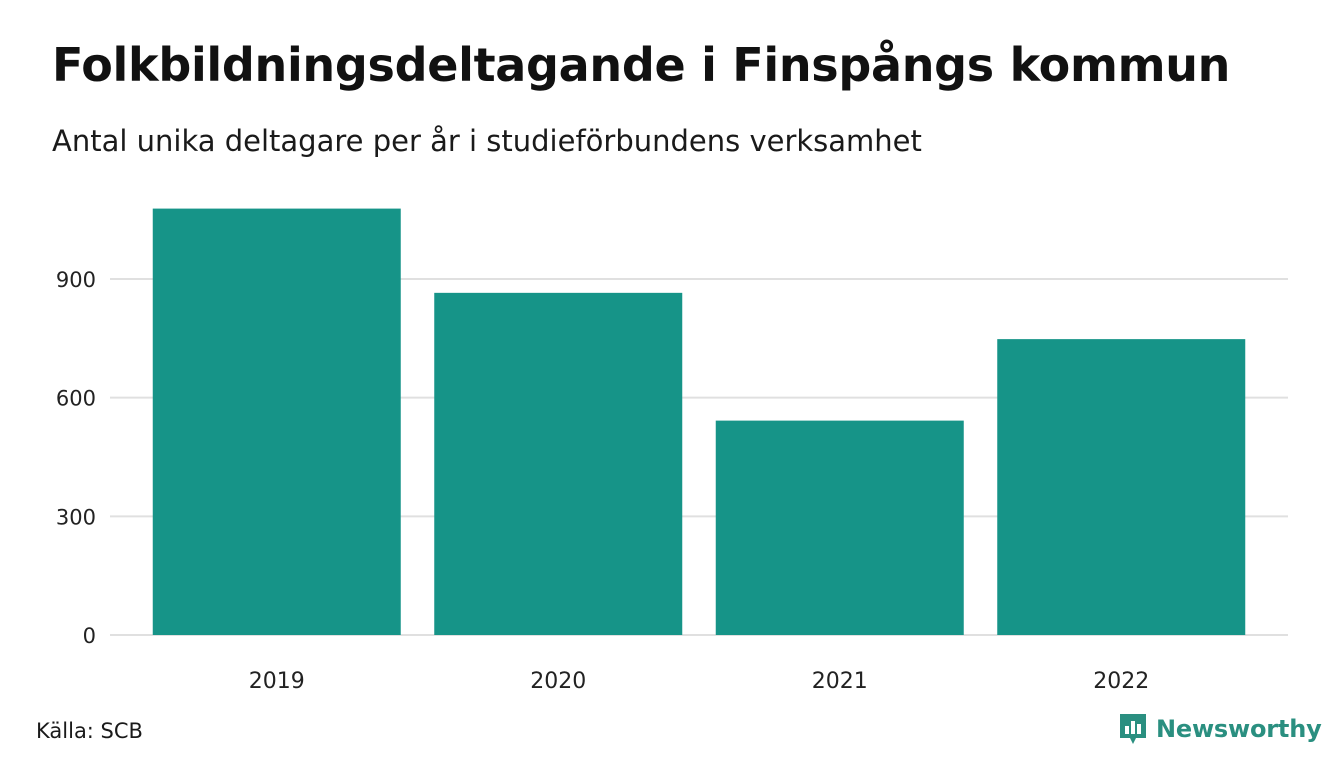 The width and height of the screenshot is (1340, 780). What do you see at coordinates (76, 517) in the screenshot?
I see `y-tick-label: 300` at bounding box center [76, 517].